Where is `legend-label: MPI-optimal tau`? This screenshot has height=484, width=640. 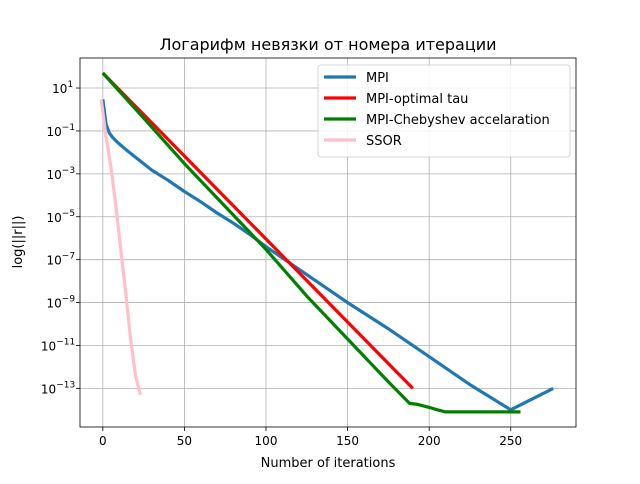 legend-label: MPI-optimal tau is located at coordinates (417, 99).